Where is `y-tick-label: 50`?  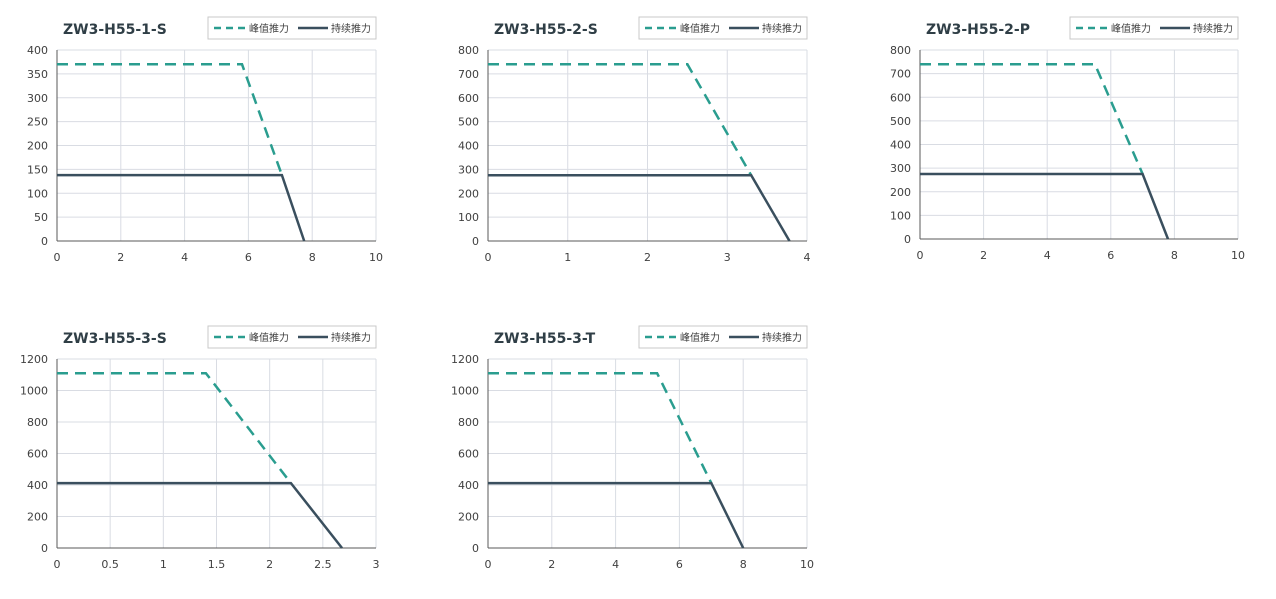 y-tick-label: 50 is located at coordinates (41, 217).